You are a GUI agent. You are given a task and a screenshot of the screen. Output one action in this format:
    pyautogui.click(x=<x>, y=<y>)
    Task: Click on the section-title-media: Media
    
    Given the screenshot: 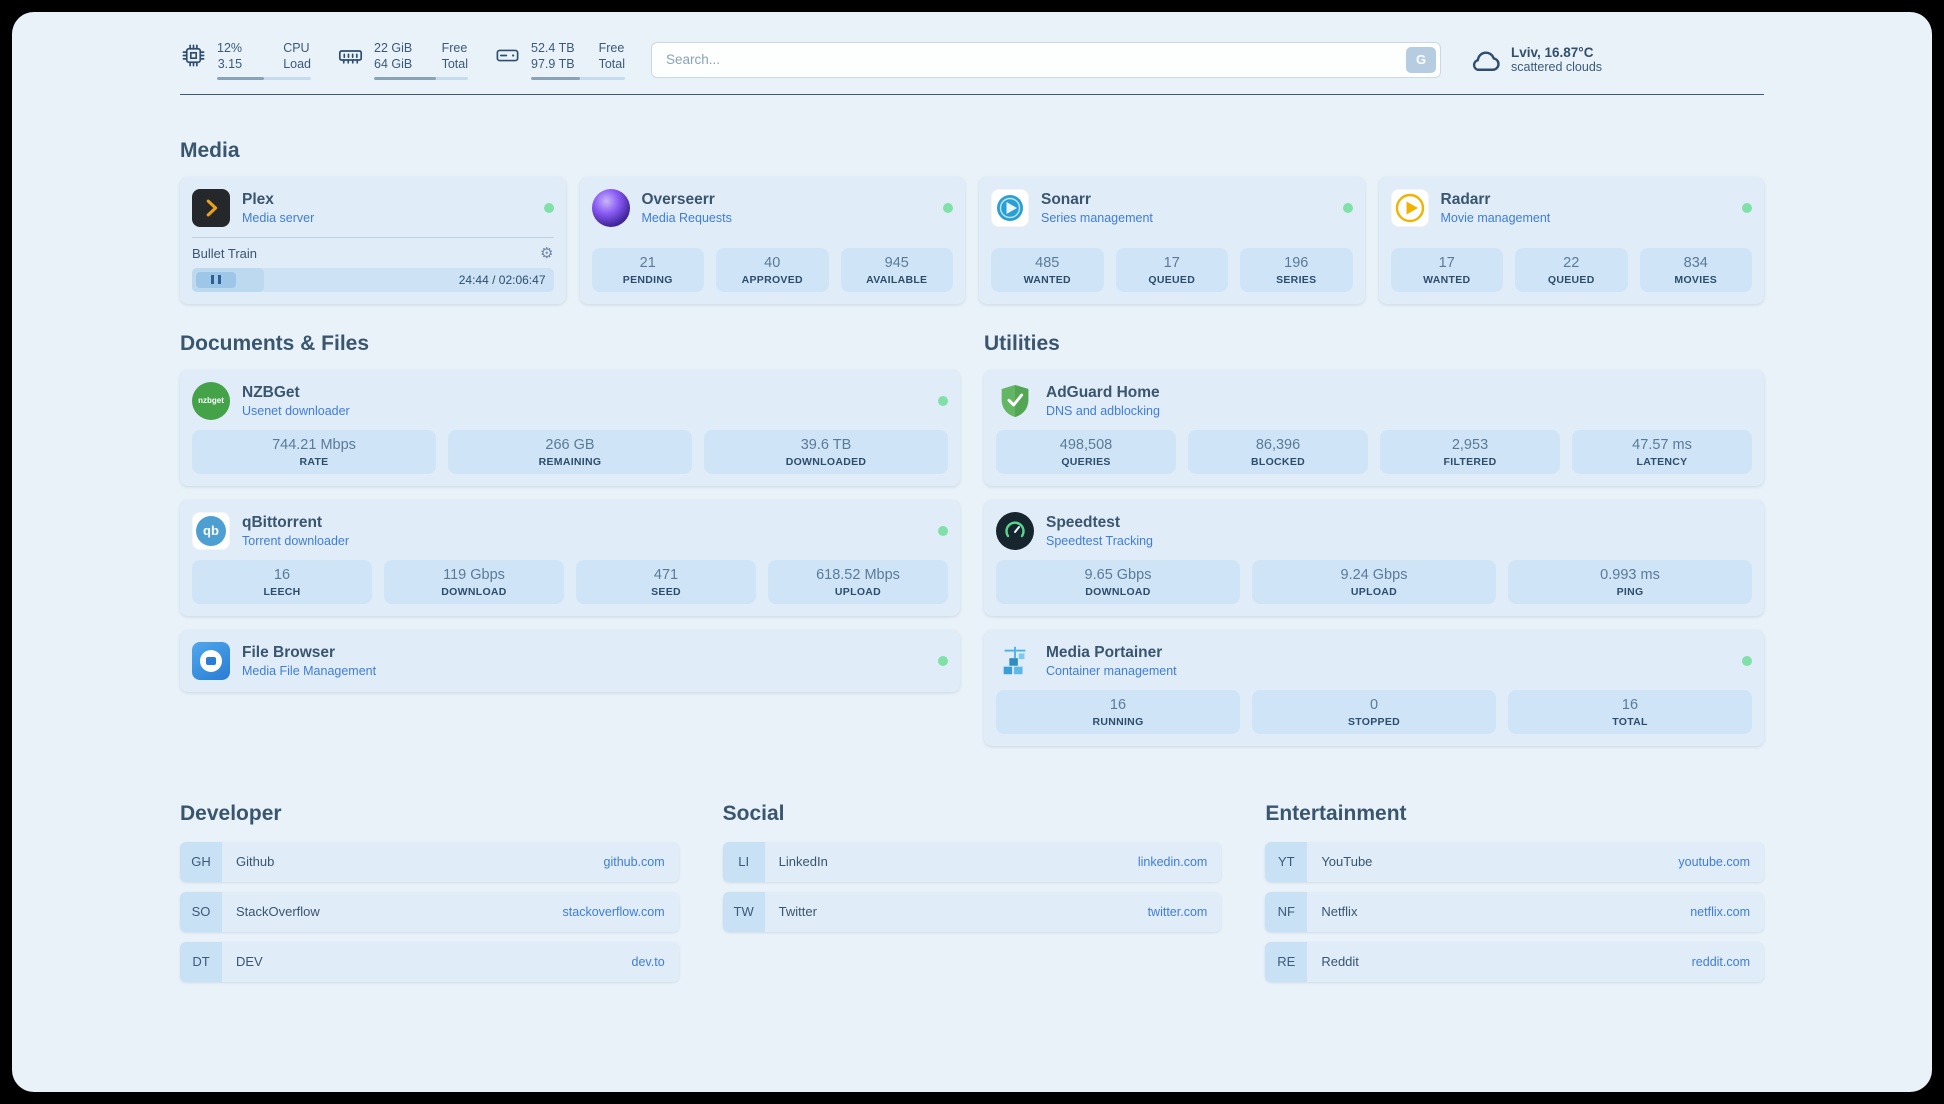 What is the action you would take?
    pyautogui.click(x=210, y=150)
    